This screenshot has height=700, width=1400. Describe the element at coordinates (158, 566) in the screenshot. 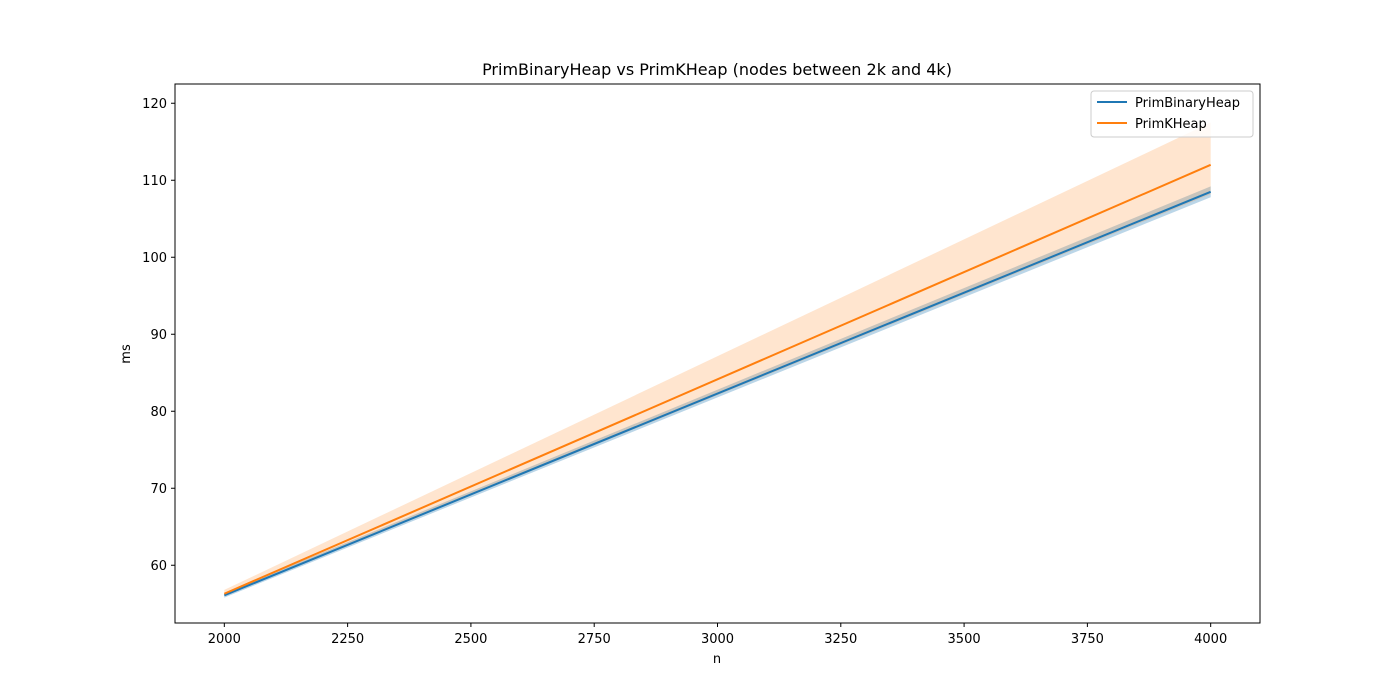

I see `y-tick-label: 60` at that location.